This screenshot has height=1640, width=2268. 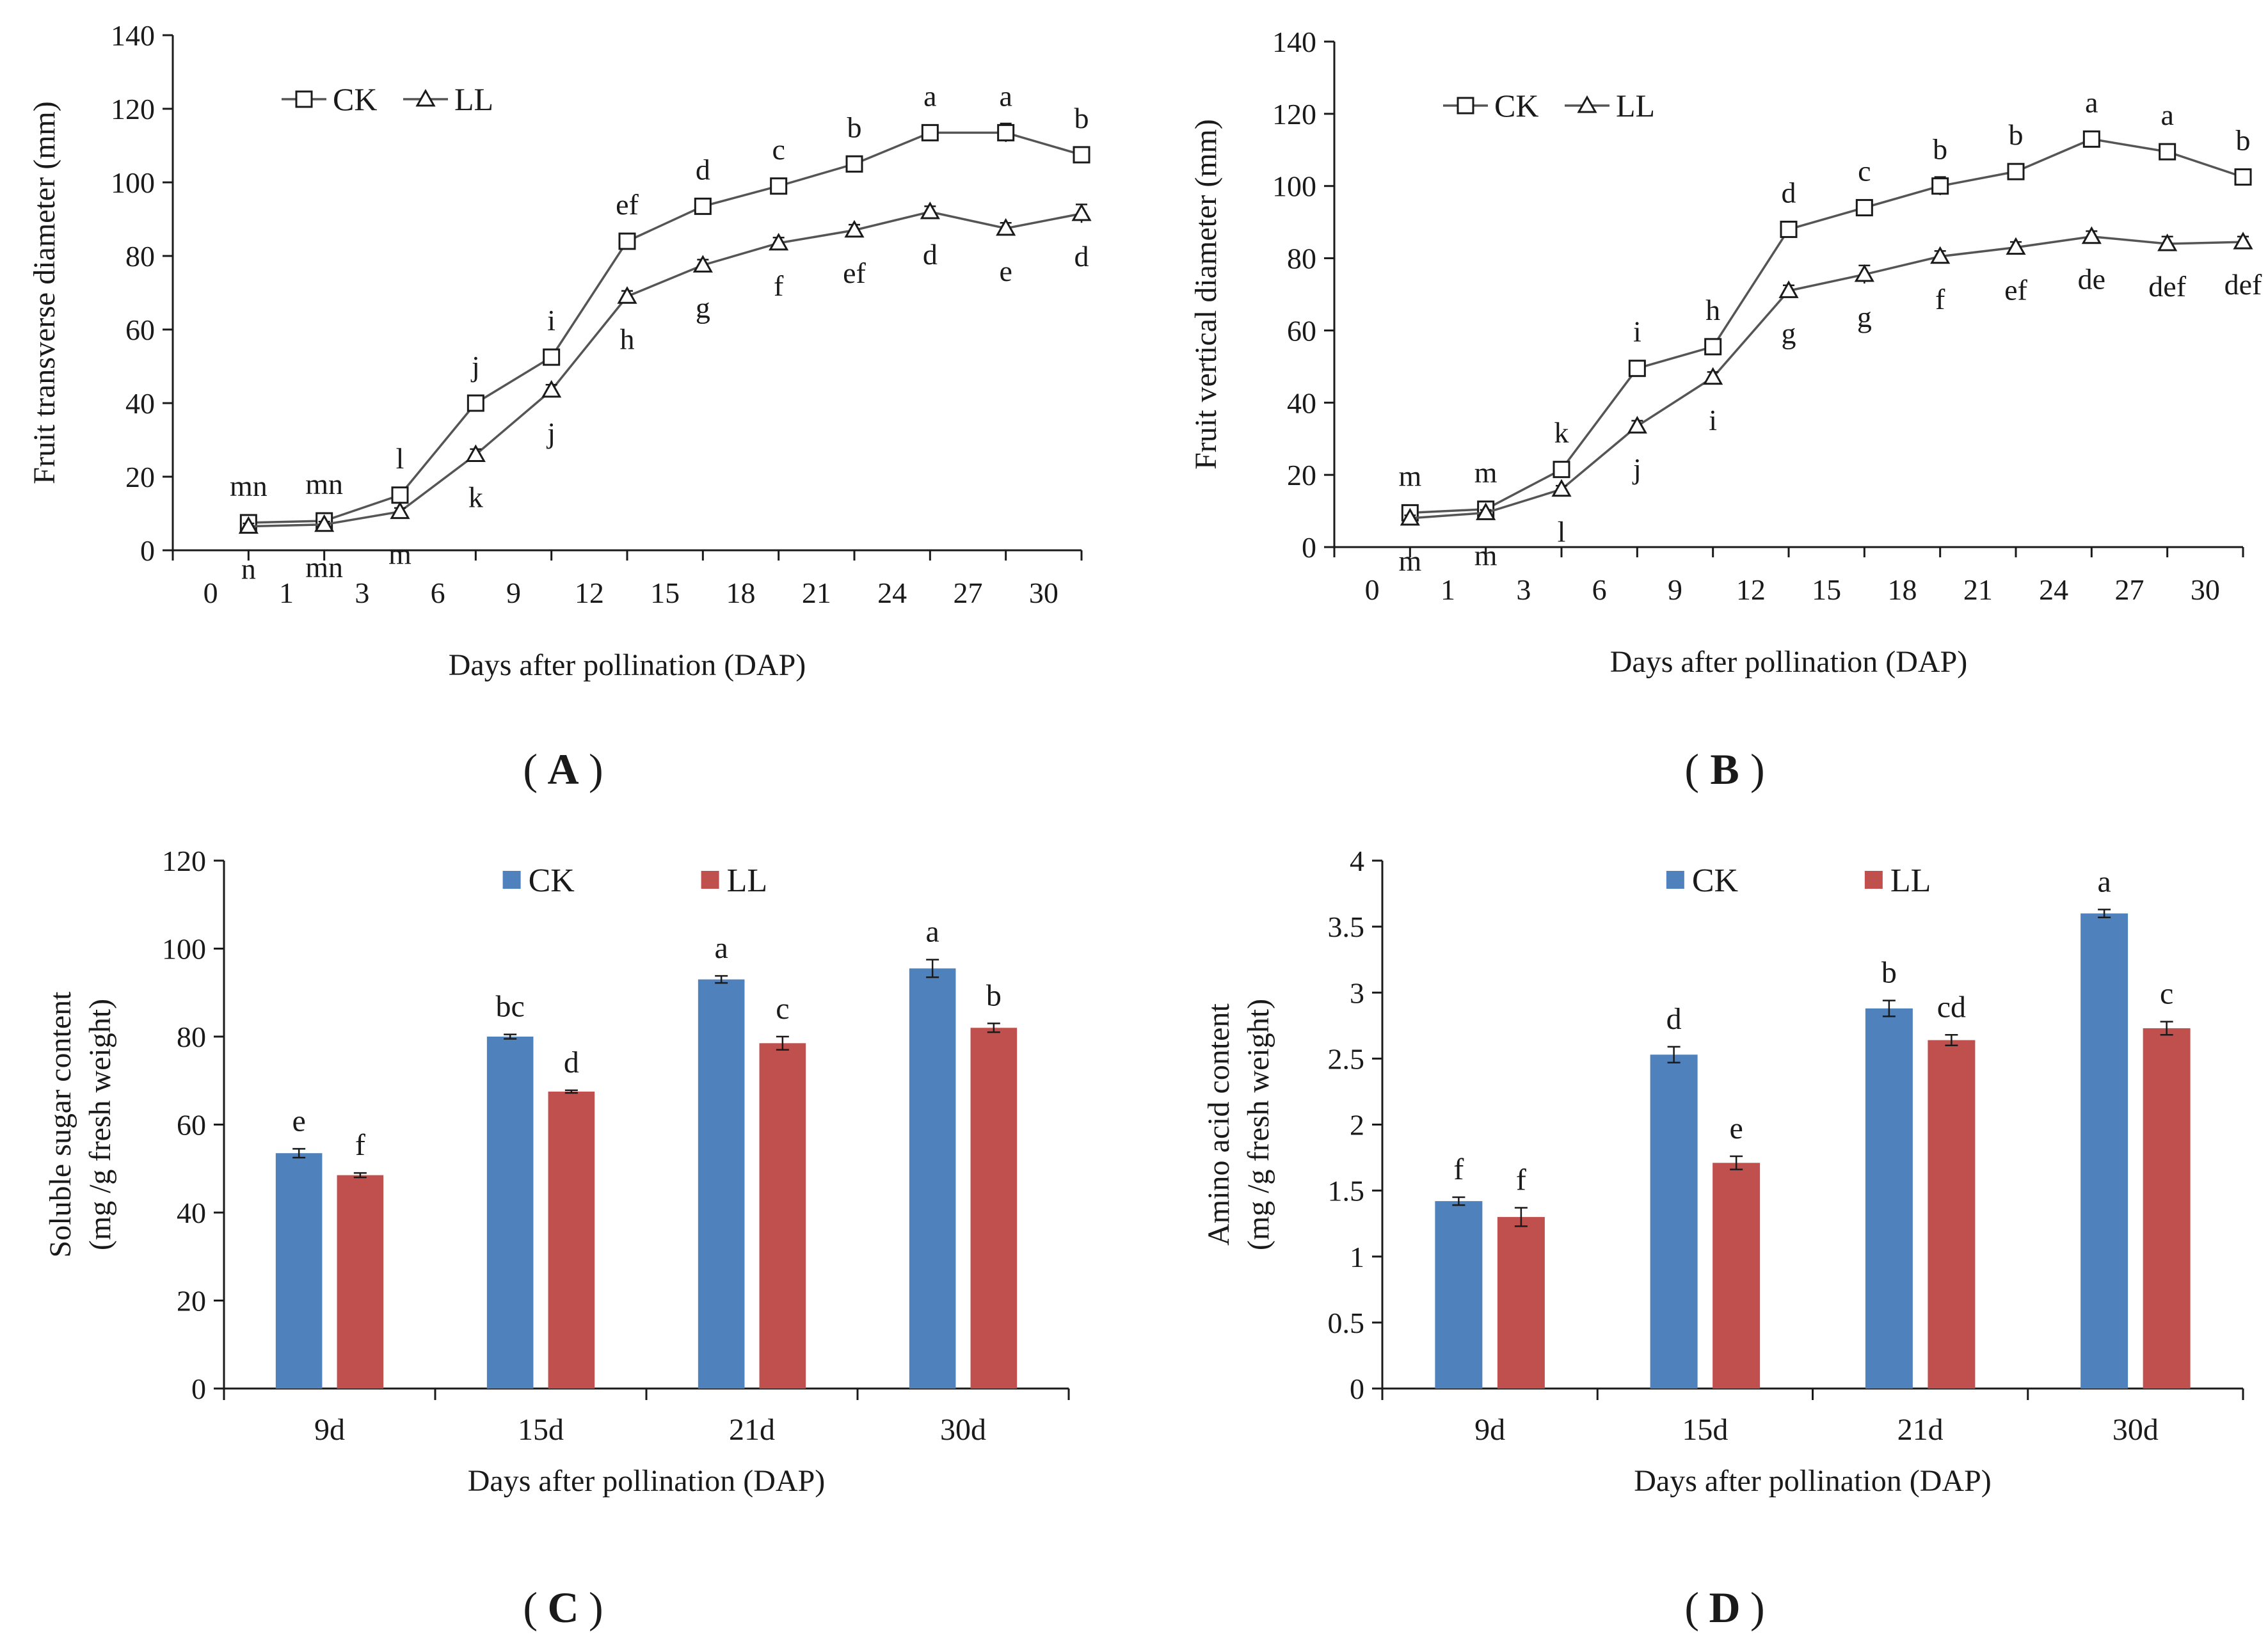 I want to click on significance-letter: def, so click(x=2243, y=284).